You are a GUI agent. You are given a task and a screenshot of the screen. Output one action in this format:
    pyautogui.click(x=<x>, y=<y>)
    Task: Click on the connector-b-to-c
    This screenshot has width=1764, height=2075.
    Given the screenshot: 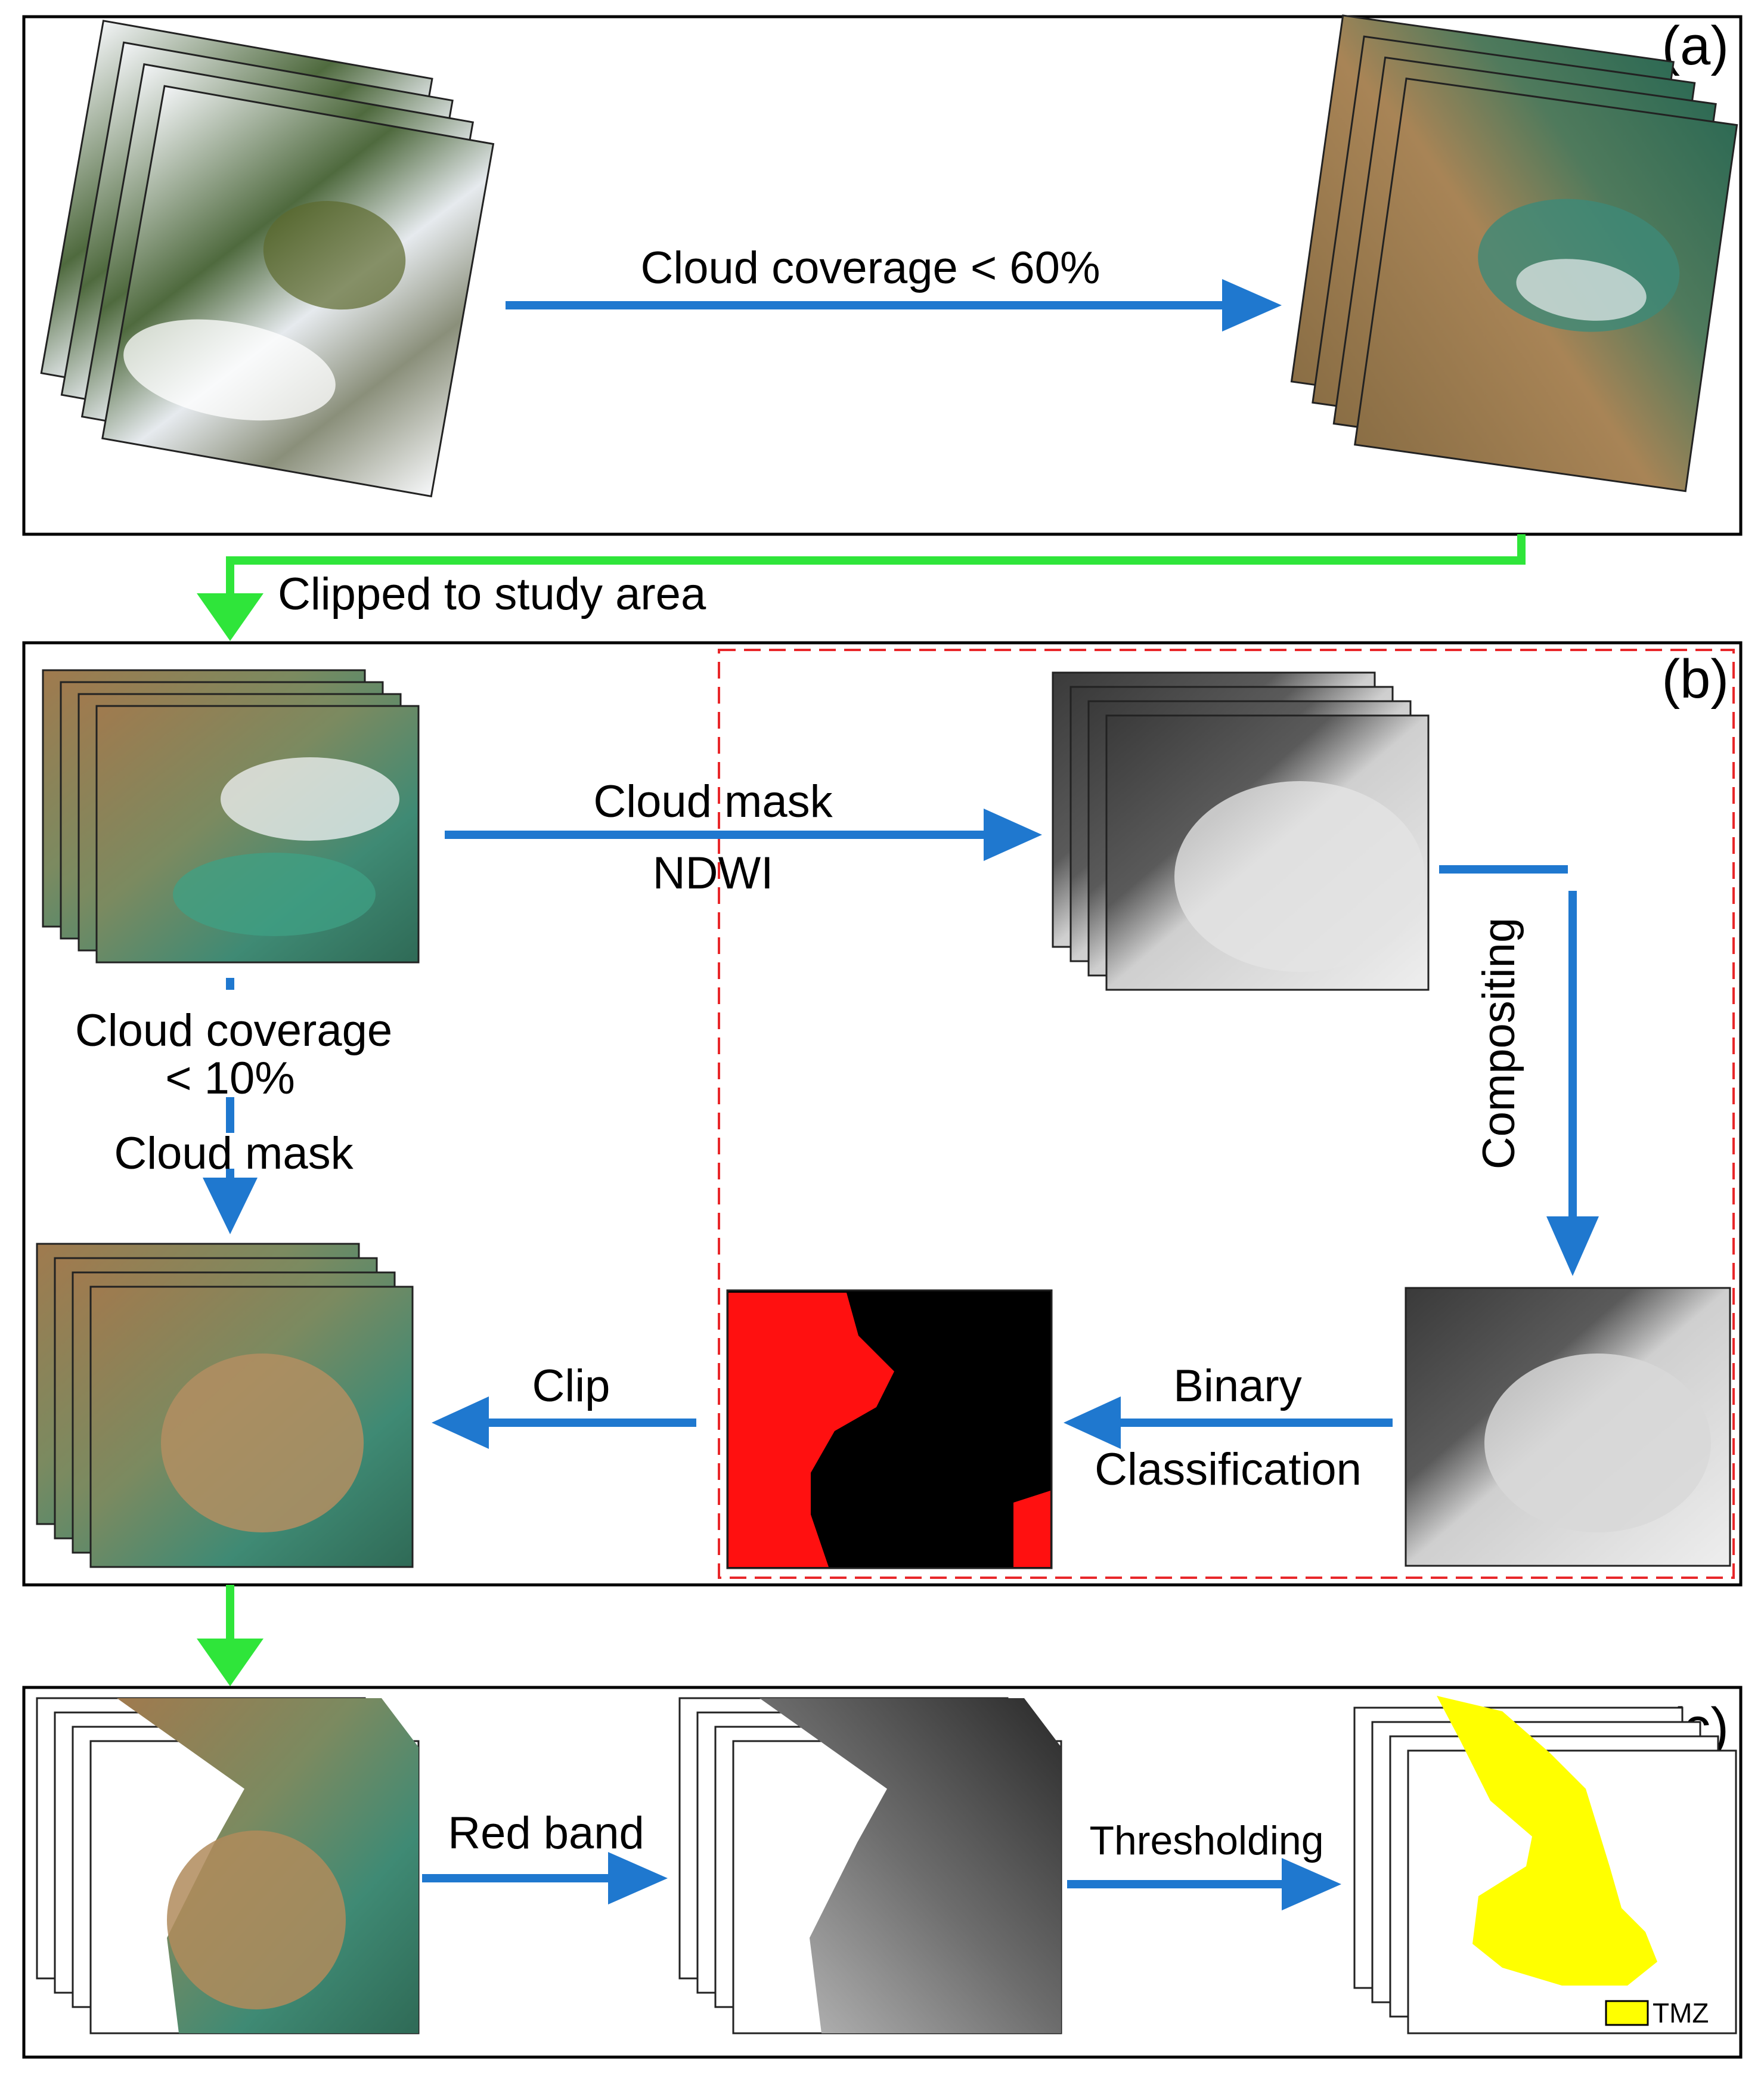 What is the action you would take?
    pyautogui.click(x=230, y=1635)
    